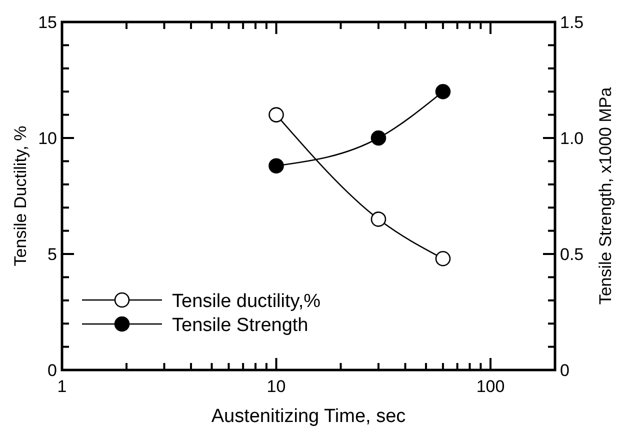 Image resolution: width=629 pixels, height=434 pixels. Describe the element at coordinates (47, 138) in the screenshot. I see `y-tick-label: 10` at that location.